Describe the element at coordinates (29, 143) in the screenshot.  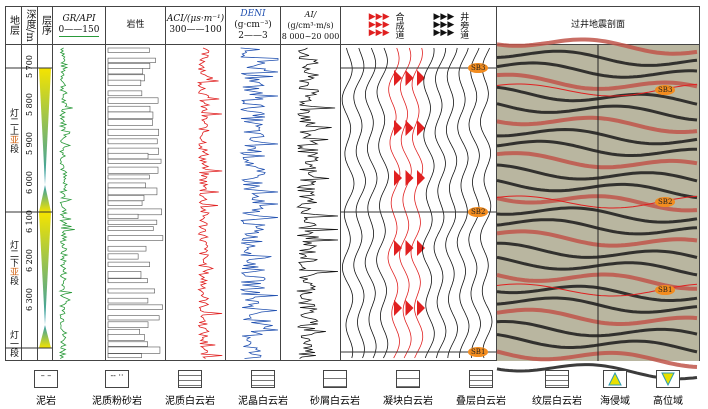
I see `depth-label: 5 900` at that location.